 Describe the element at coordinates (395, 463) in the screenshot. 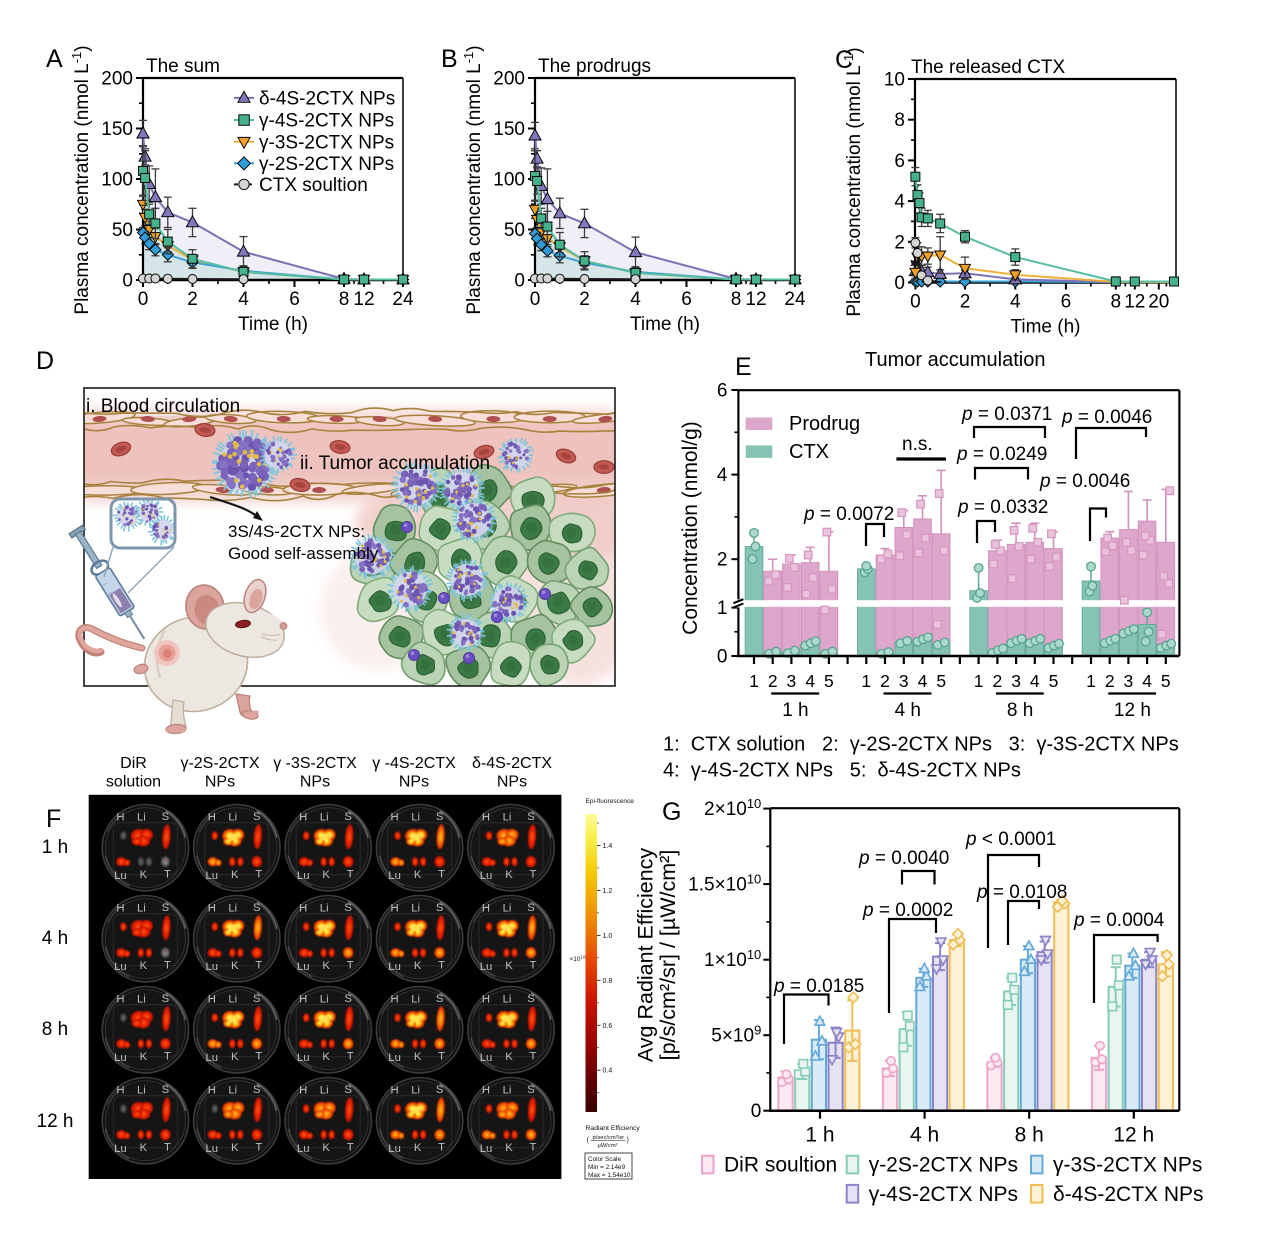

I see `svg-text: ii. Tumor accumulation` at that location.